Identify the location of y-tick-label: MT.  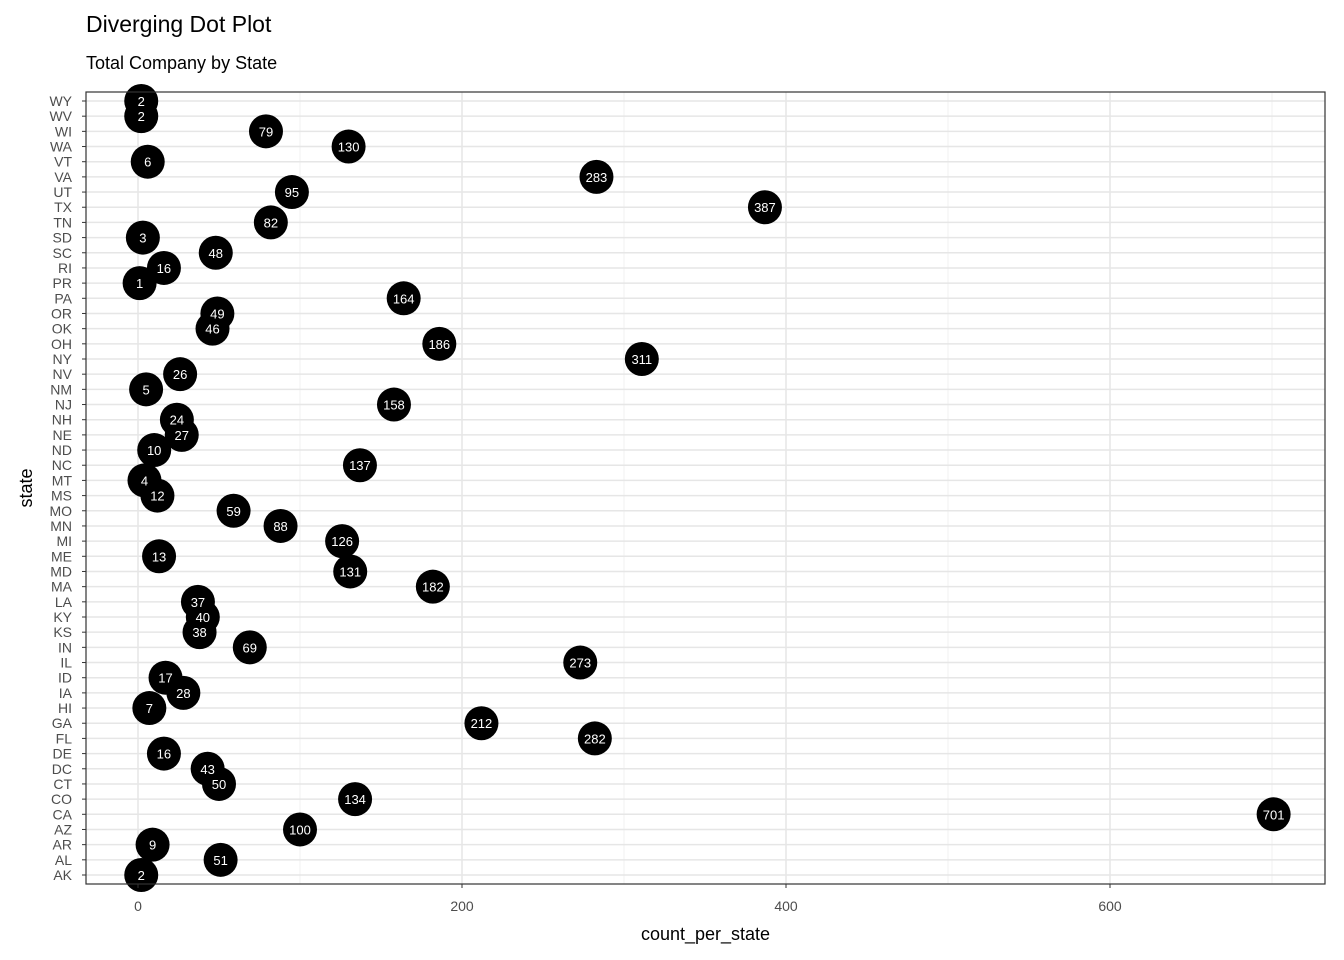
(62, 480).